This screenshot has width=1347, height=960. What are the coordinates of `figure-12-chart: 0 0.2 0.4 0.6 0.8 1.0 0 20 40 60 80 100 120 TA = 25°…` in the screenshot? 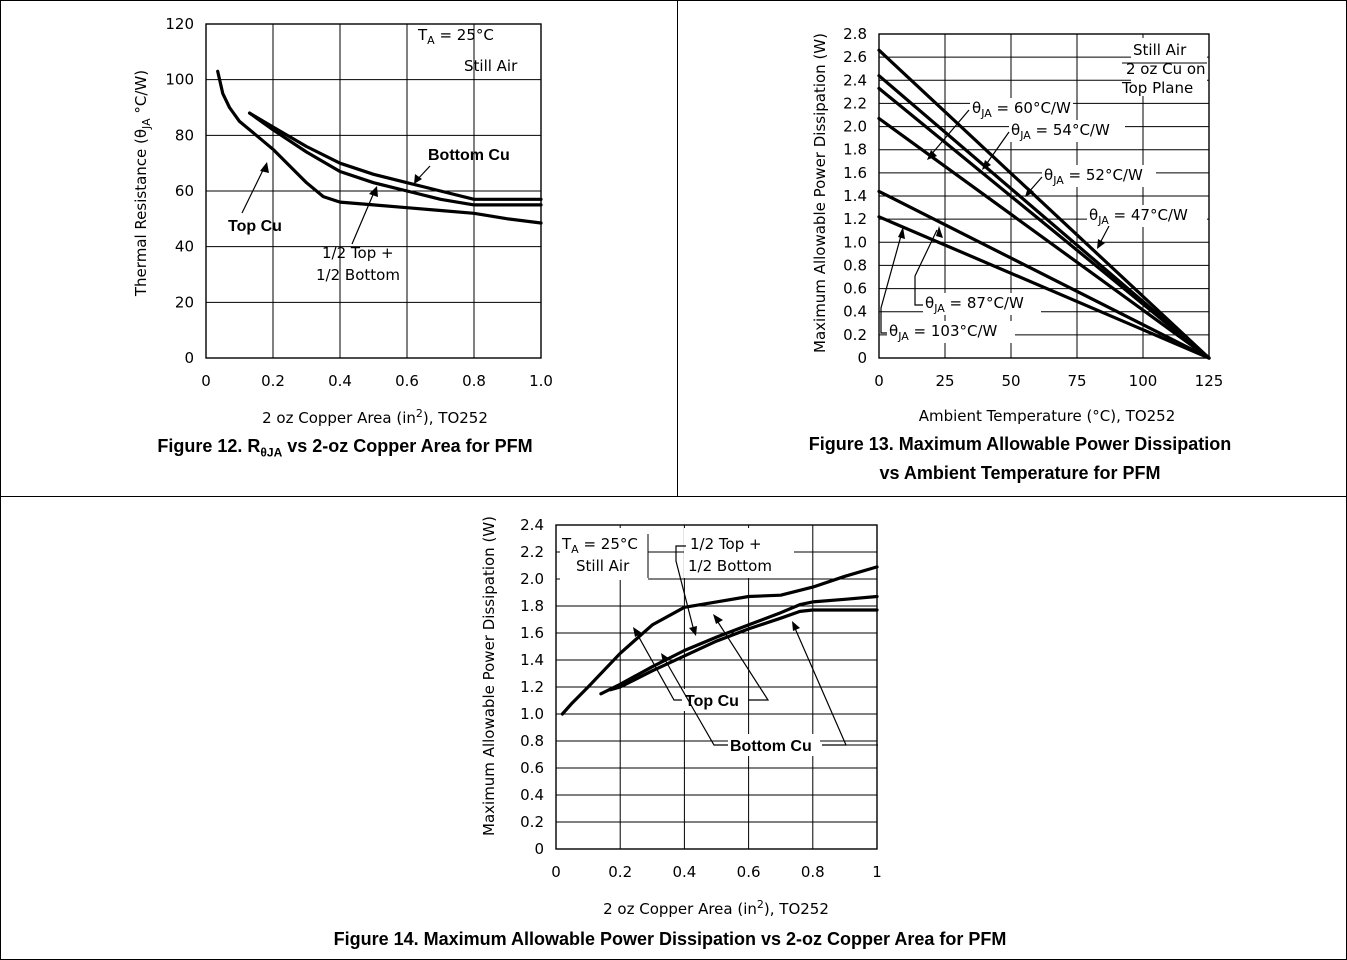 It's located at (342, 221).